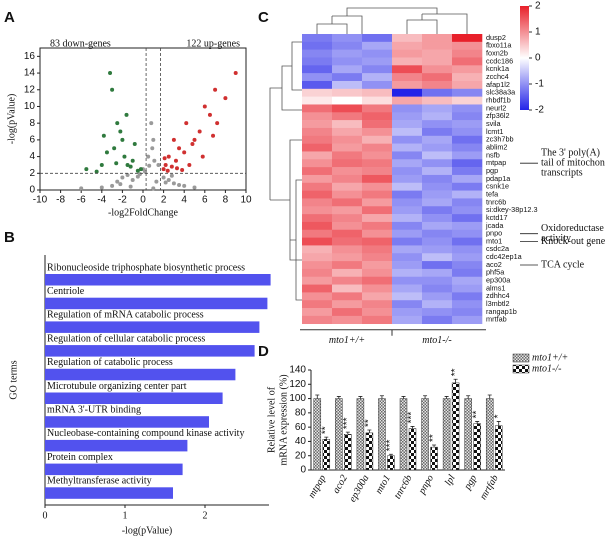 This screenshot has width=605, height=539. Describe the element at coordinates (539, 84) in the screenshot. I see `colorbar-tick-label: -1` at that location.